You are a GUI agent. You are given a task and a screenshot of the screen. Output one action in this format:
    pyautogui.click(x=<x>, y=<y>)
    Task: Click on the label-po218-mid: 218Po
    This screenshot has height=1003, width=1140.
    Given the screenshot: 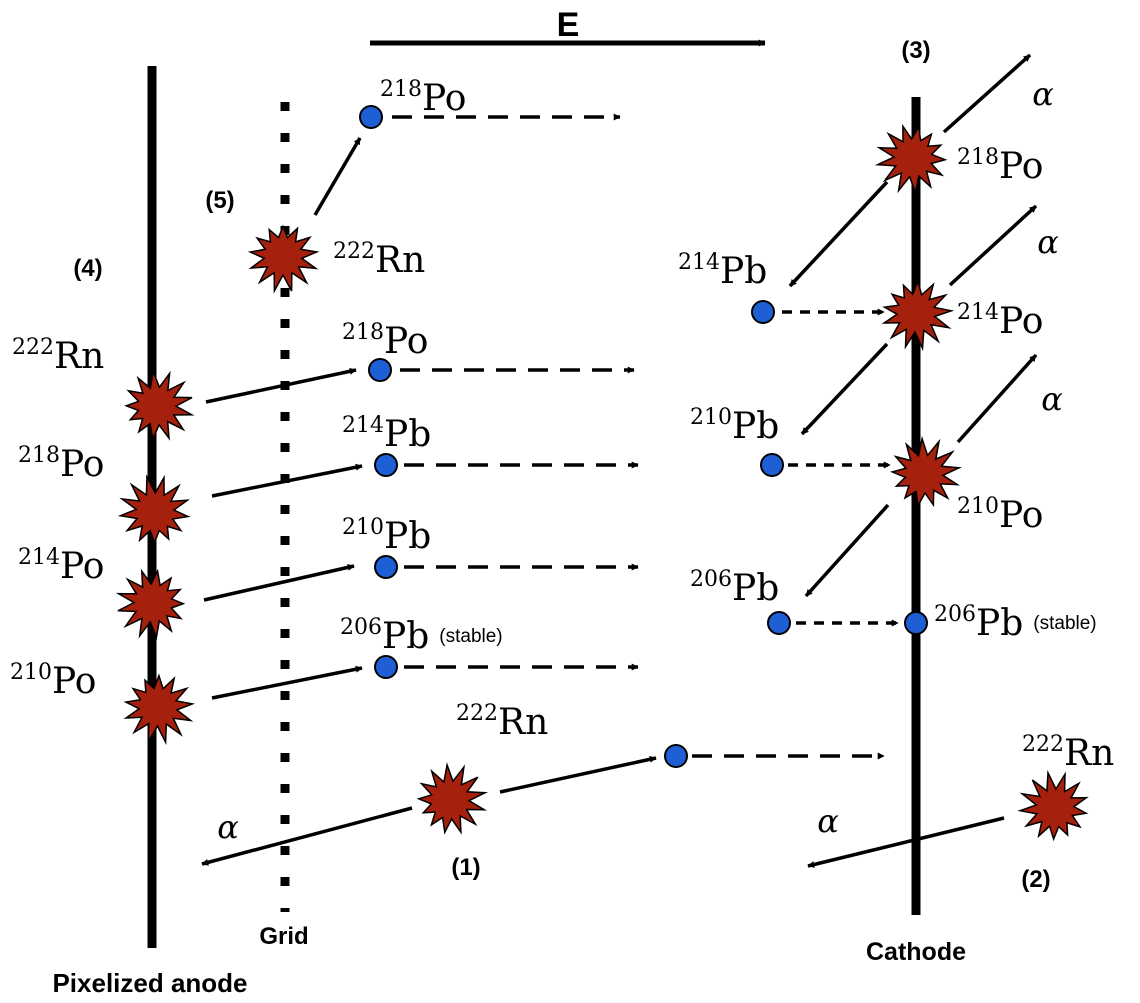 What is the action you would take?
    pyautogui.click(x=385, y=341)
    